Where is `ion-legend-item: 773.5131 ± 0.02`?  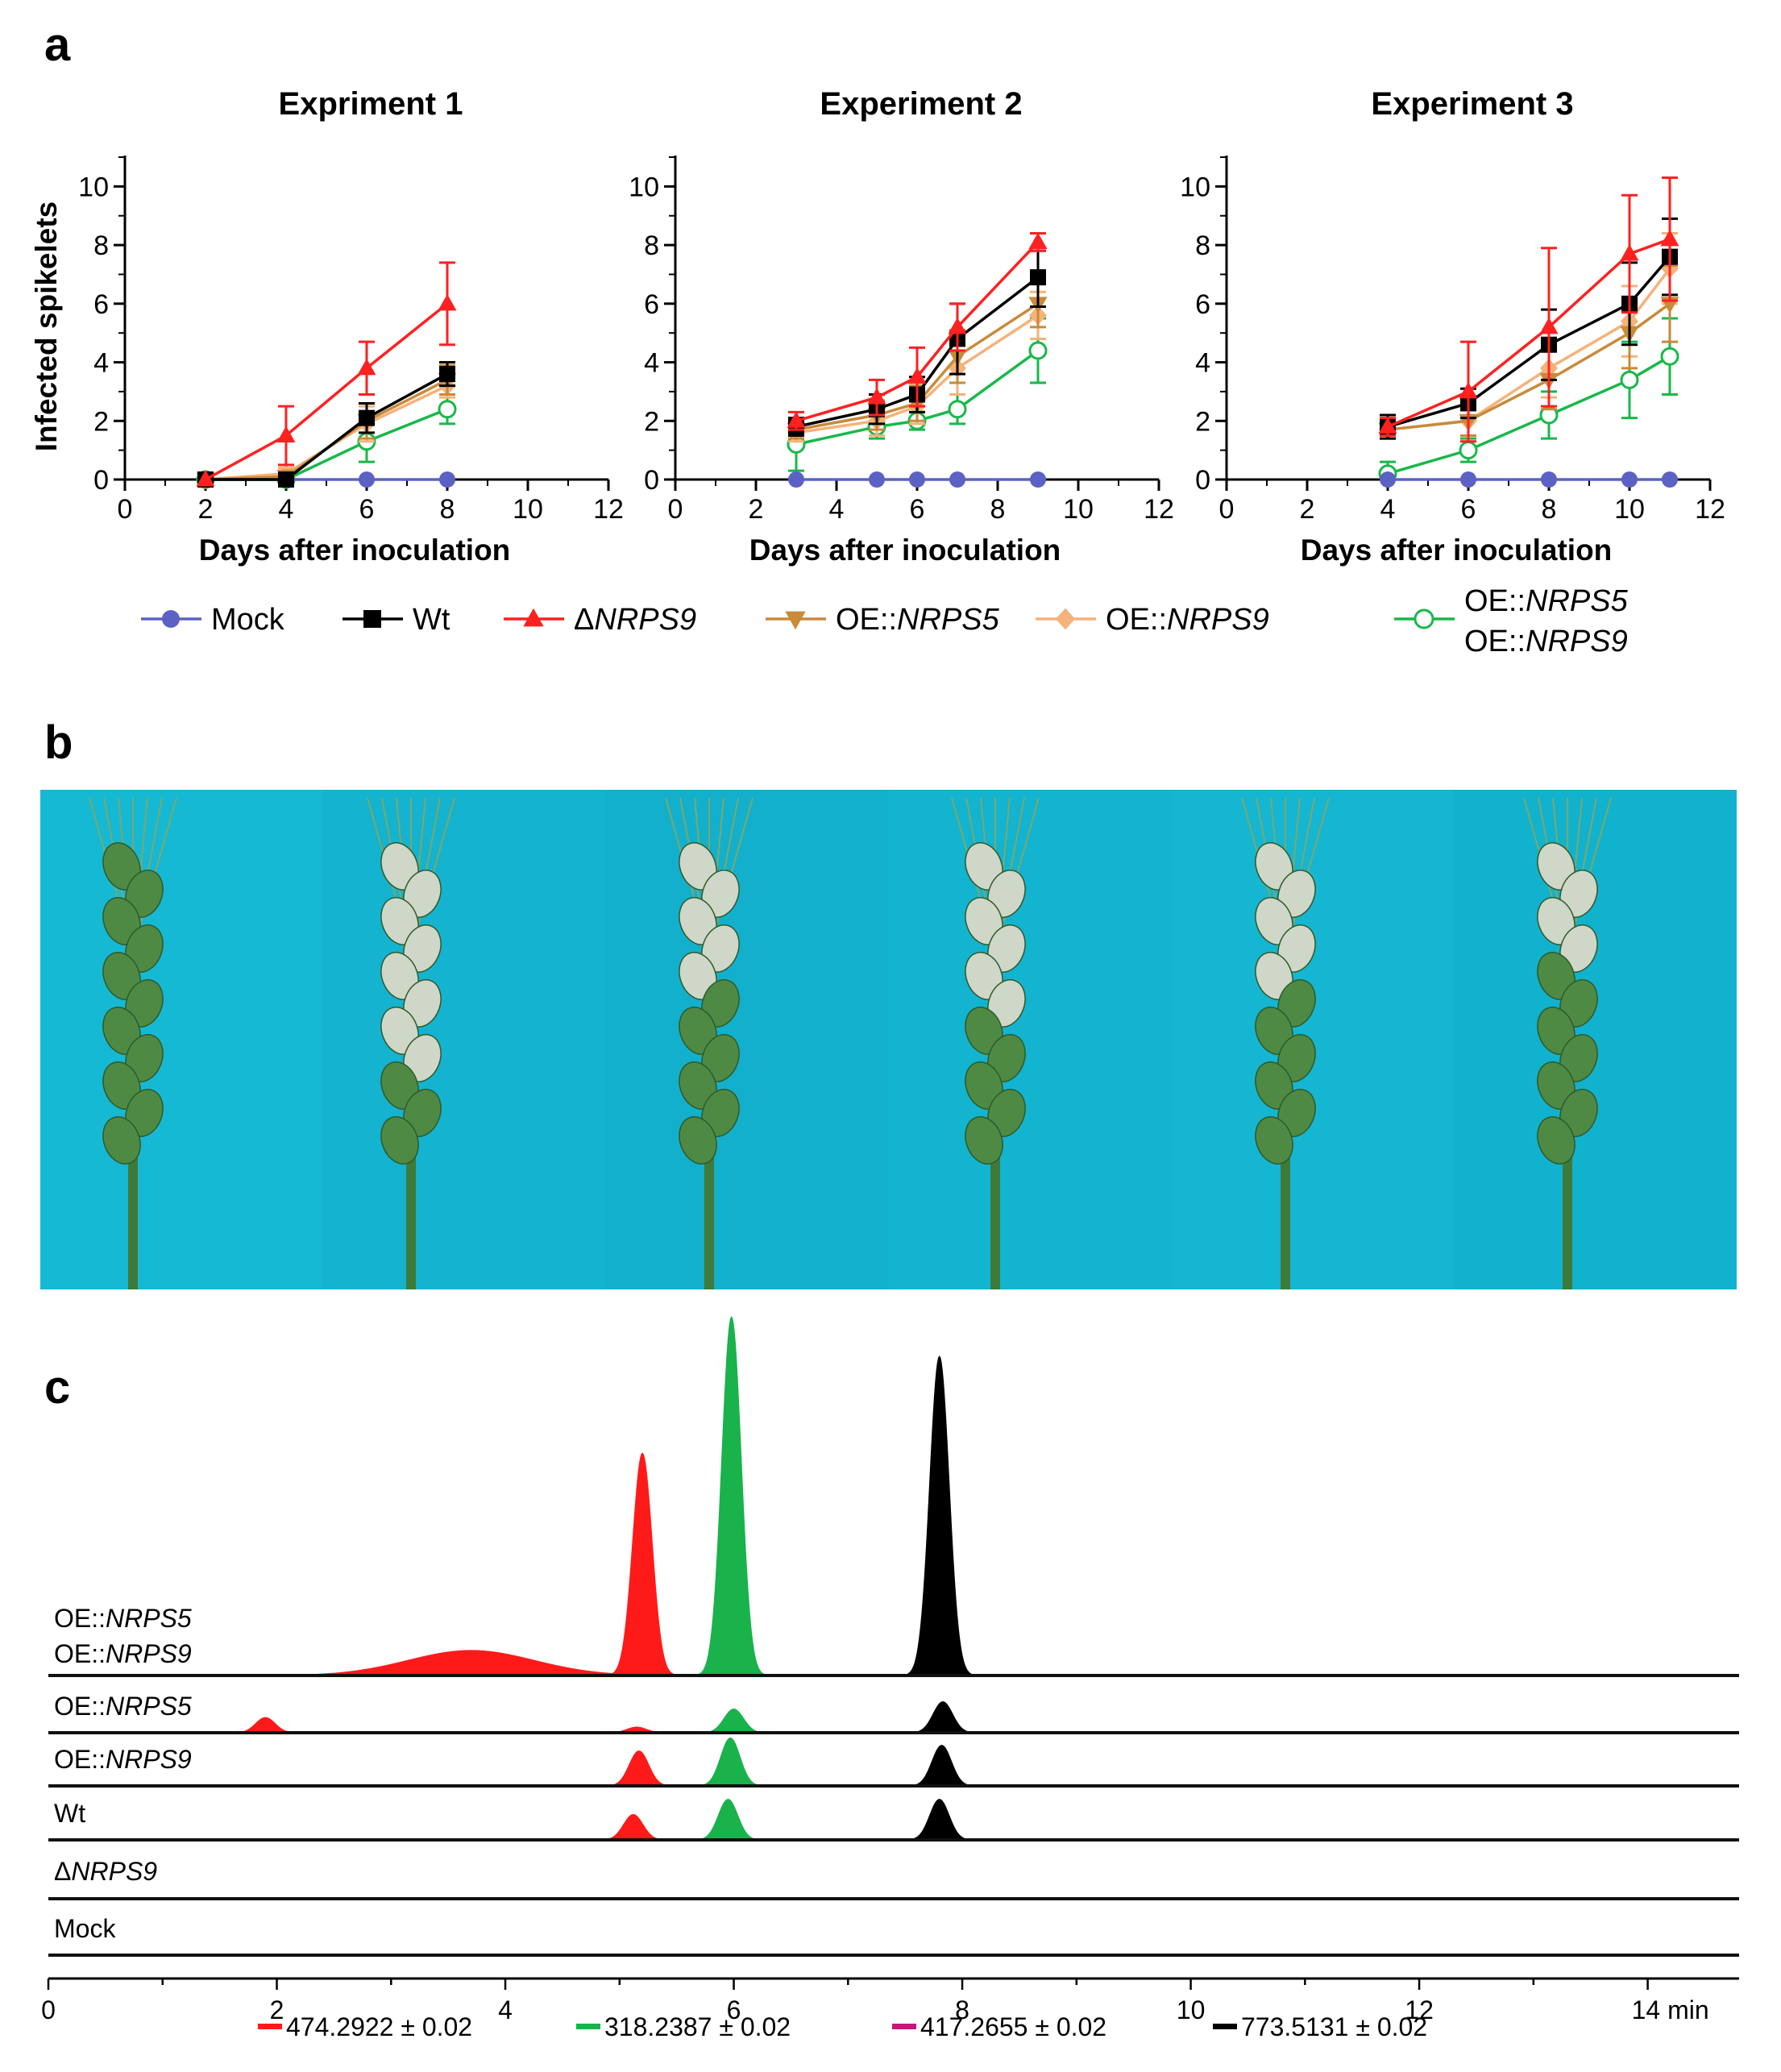 ion-legend-item: 773.5131 ± 0.02 is located at coordinates (1320, 2026).